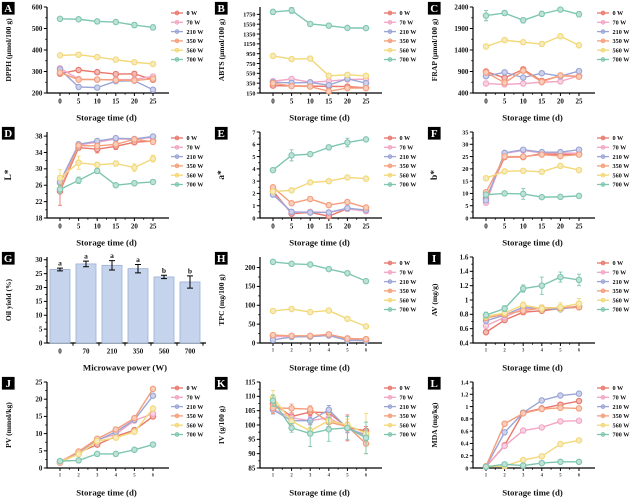  What do you see at coordinates (39, 136) in the screenshot?
I see `svg-text: 38` at bounding box center [39, 136].